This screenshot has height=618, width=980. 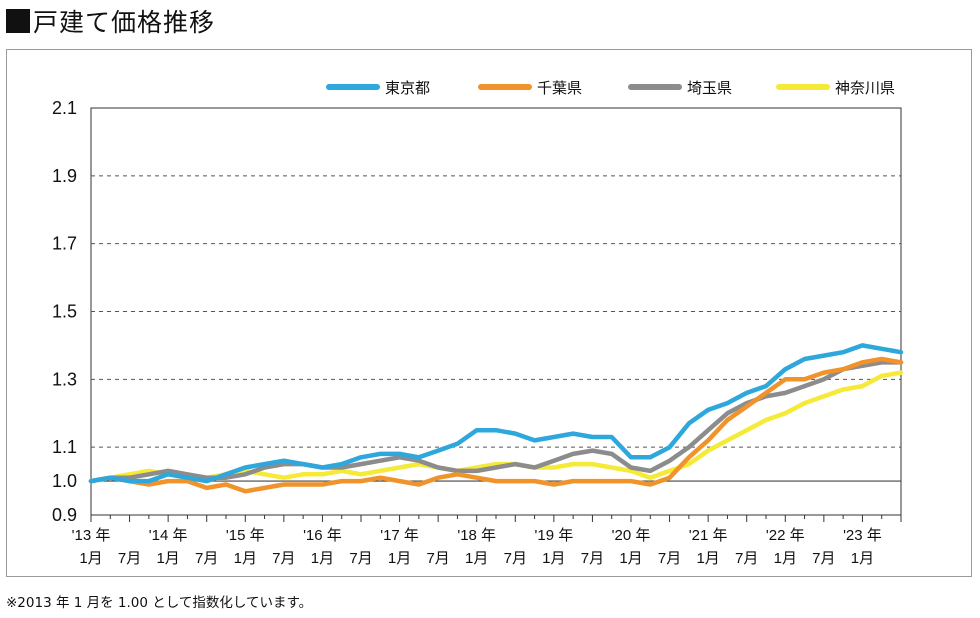 What do you see at coordinates (159, 603) in the screenshot?
I see `footnote: ※2013 年 1 月を 1.00 として指数化しています。` at bounding box center [159, 603].